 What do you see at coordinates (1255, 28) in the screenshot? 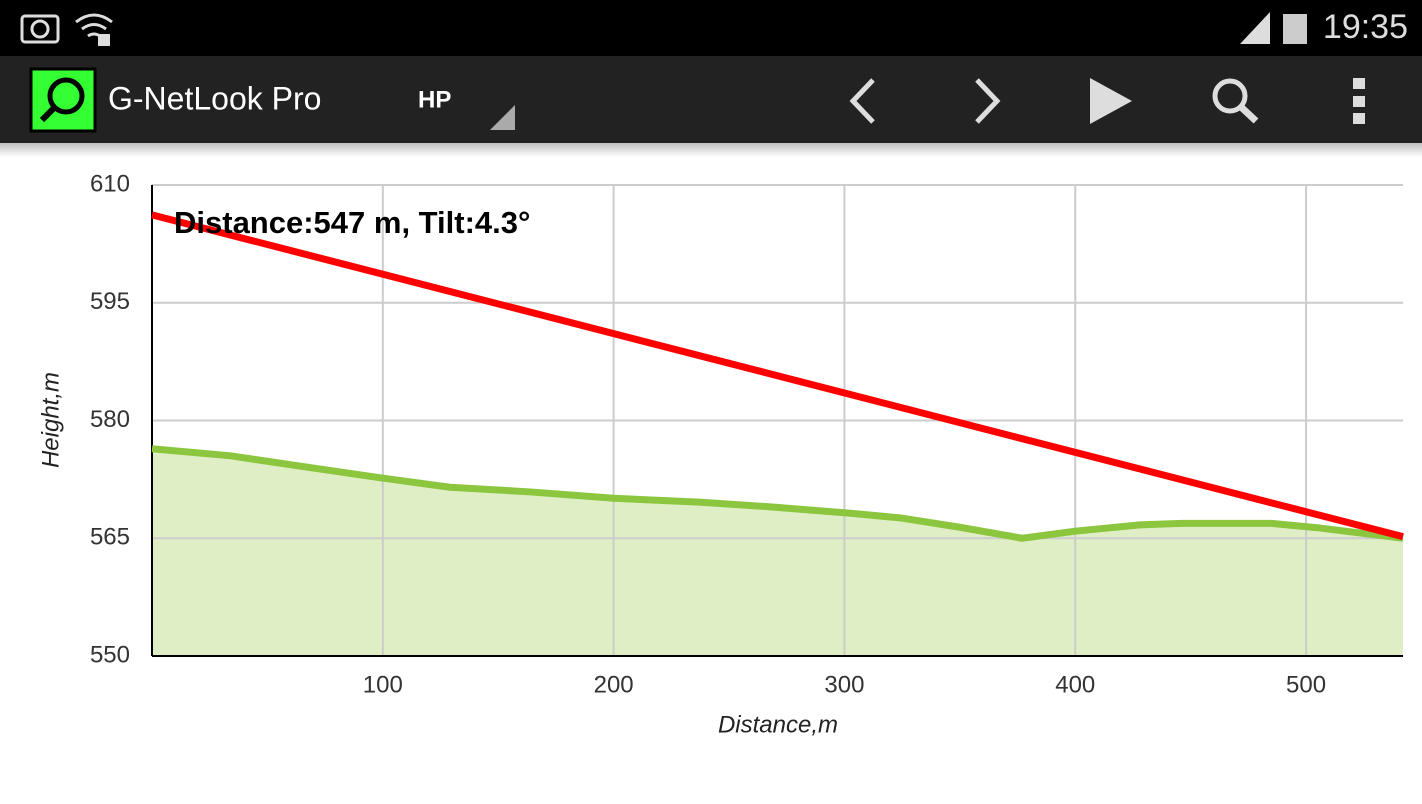
I see `signal-icon` at bounding box center [1255, 28].